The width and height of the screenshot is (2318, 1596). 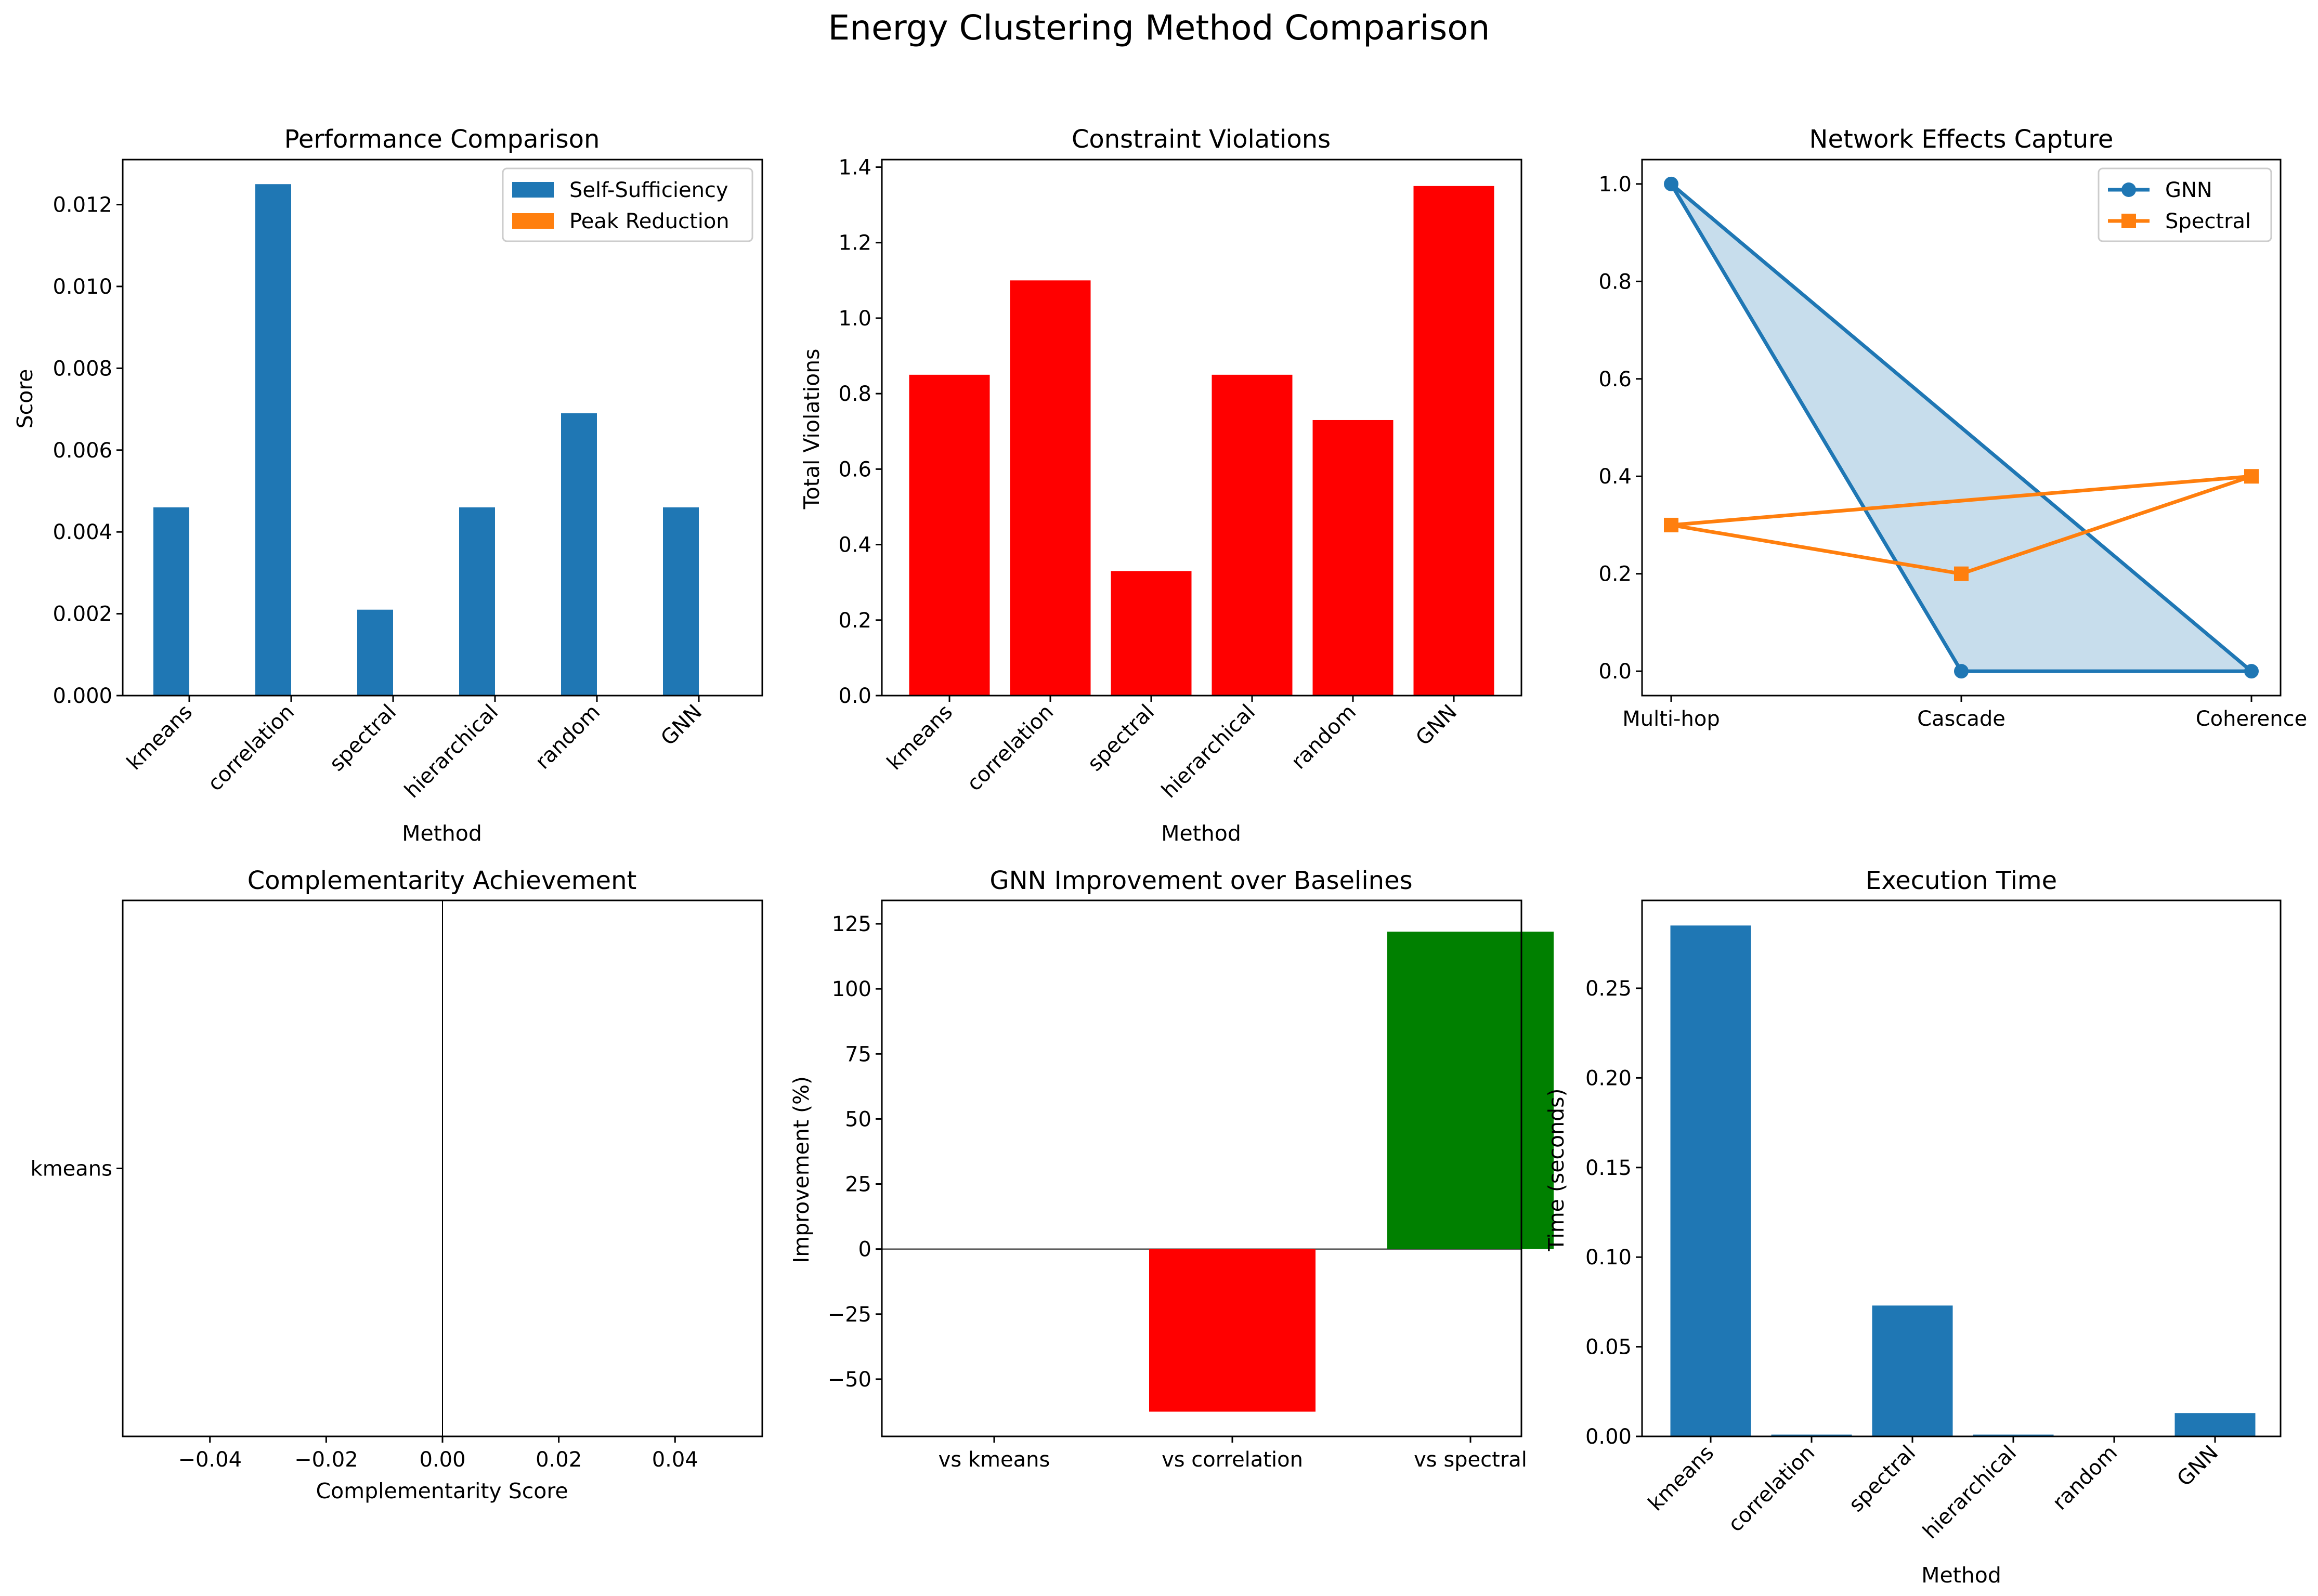 What do you see at coordinates (648, 190) in the screenshot?
I see `legend-label-self-sufficiency: Self-Sufficiency` at bounding box center [648, 190].